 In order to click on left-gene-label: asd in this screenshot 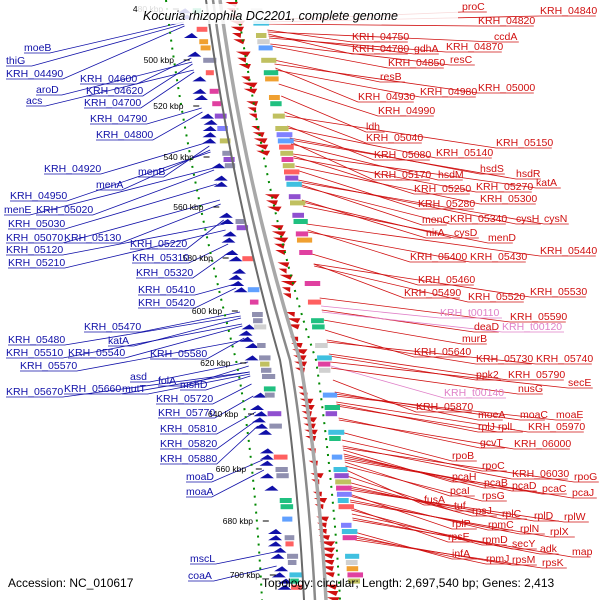, I will do `click(138, 377)`.